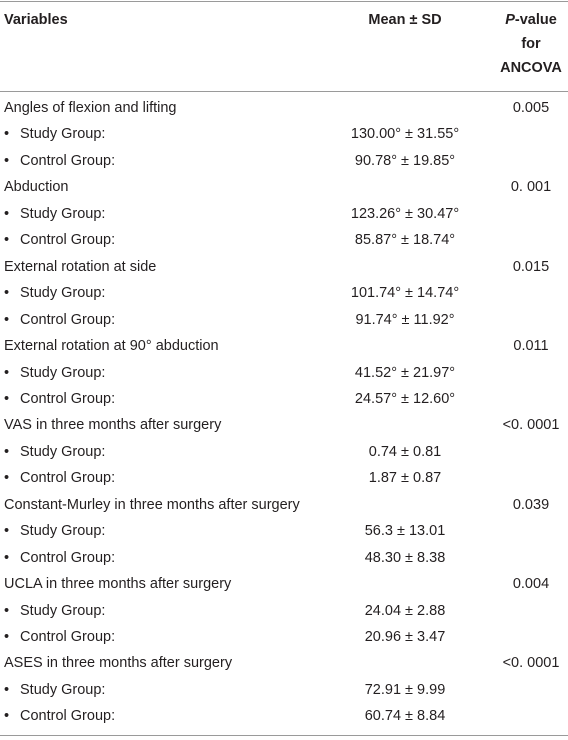  What do you see at coordinates (405, 610) in the screenshot?
I see `mean-sd: 24.04 ± 2.88` at bounding box center [405, 610].